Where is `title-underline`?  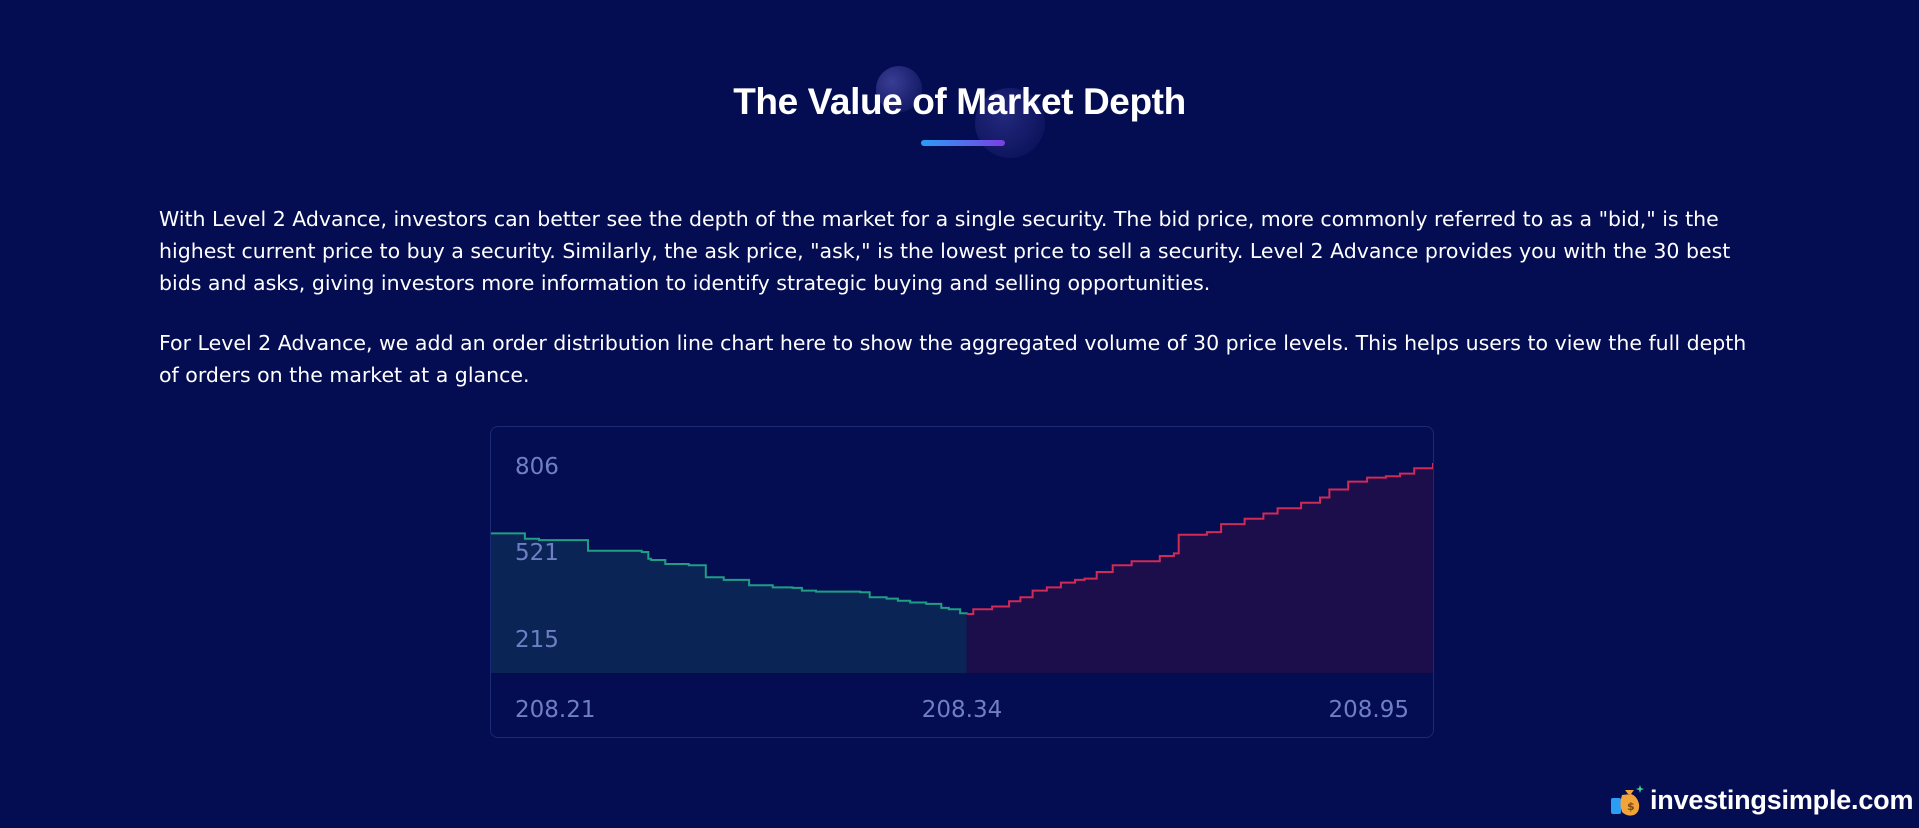
title-underline is located at coordinates (963, 143).